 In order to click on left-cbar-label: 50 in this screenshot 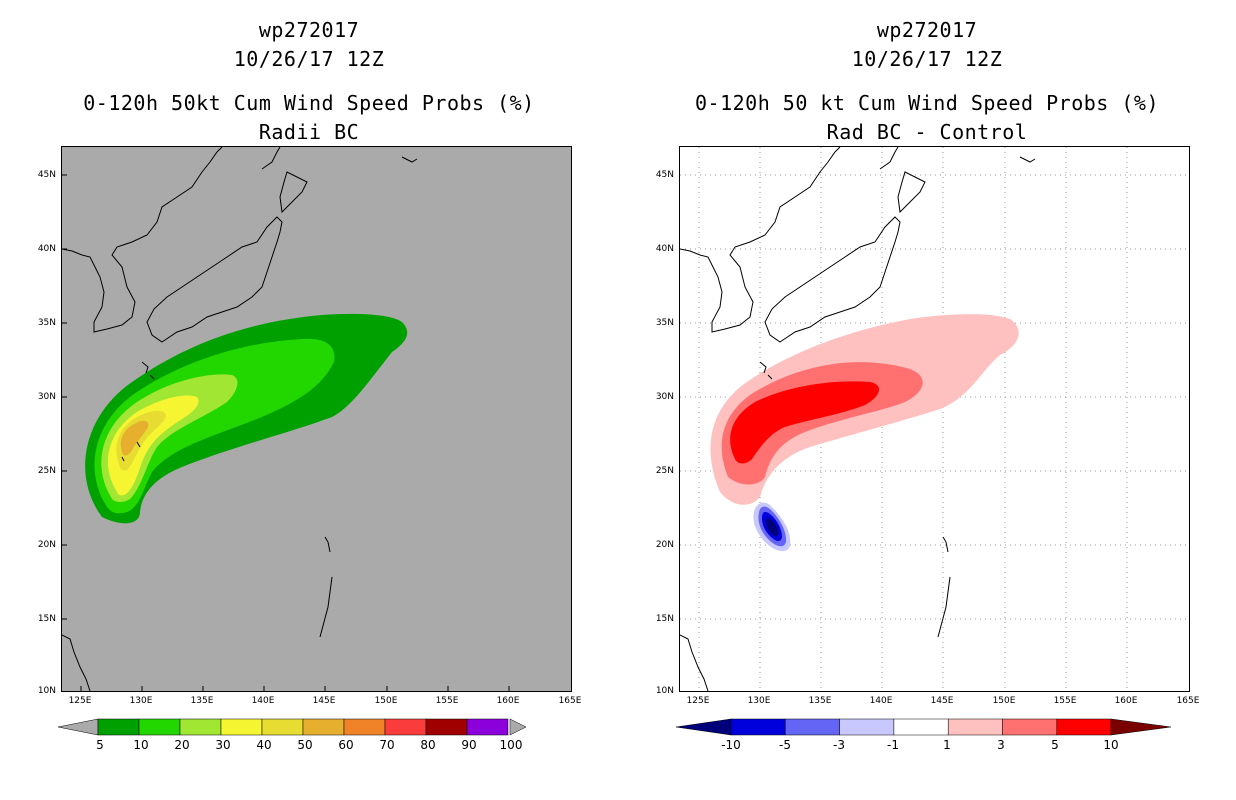, I will do `click(305, 745)`.